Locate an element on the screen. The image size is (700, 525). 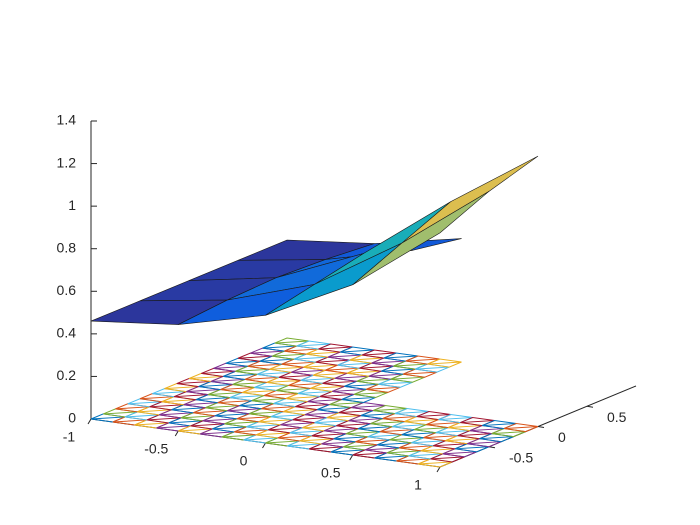
surface-cell is located at coordinates (470, 199).